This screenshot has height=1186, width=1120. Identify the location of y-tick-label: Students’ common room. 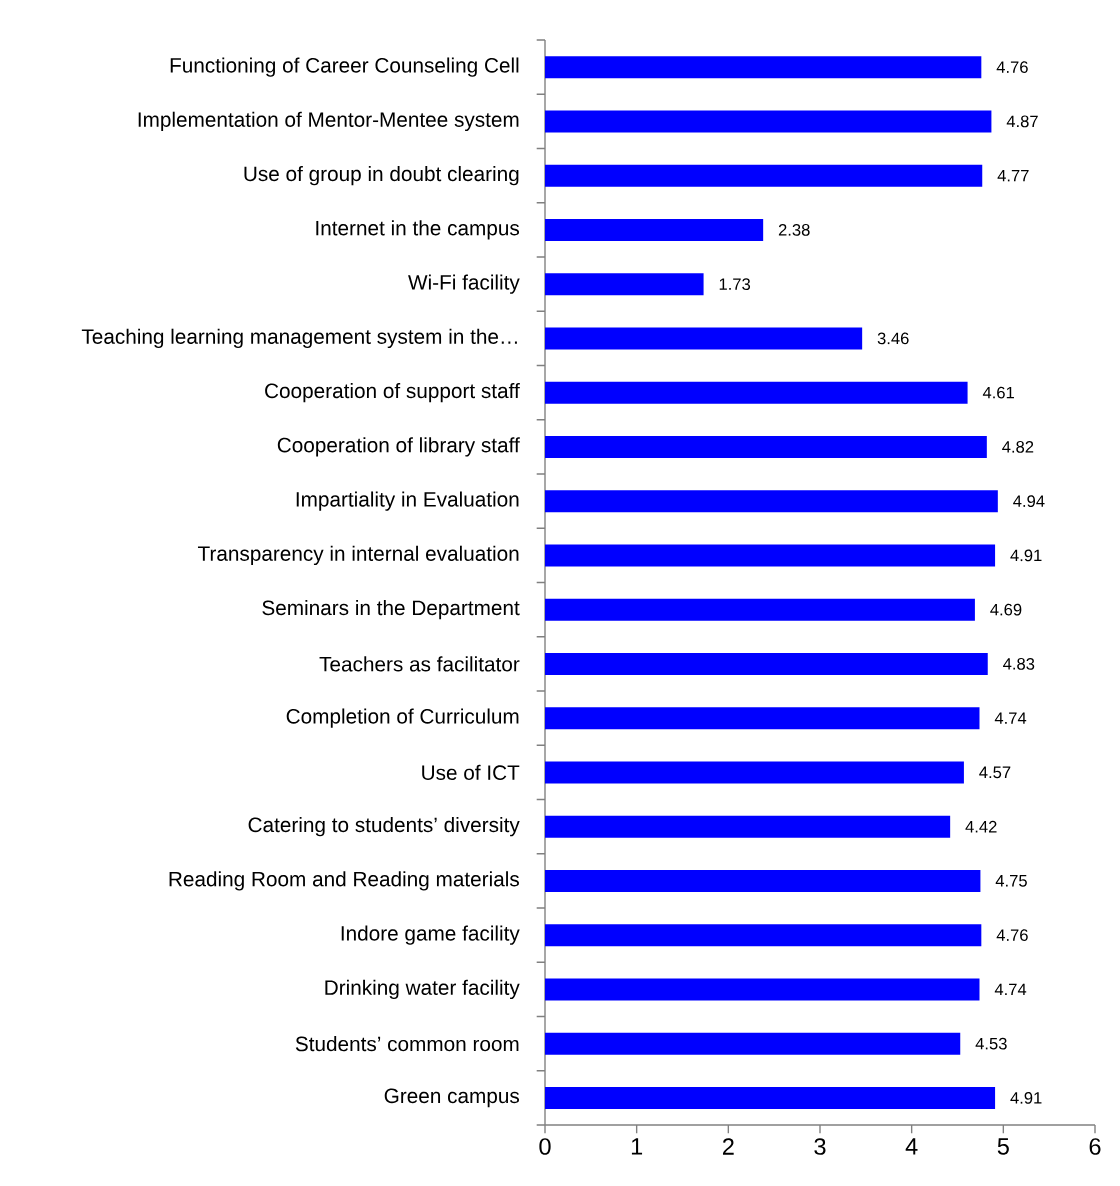
(407, 1044).